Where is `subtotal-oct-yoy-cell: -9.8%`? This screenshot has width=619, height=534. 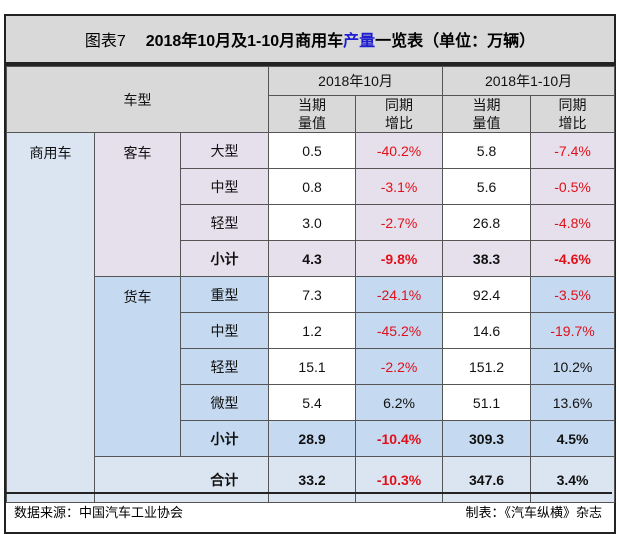
subtotal-oct-yoy-cell: -9.8% is located at coordinates (399, 258).